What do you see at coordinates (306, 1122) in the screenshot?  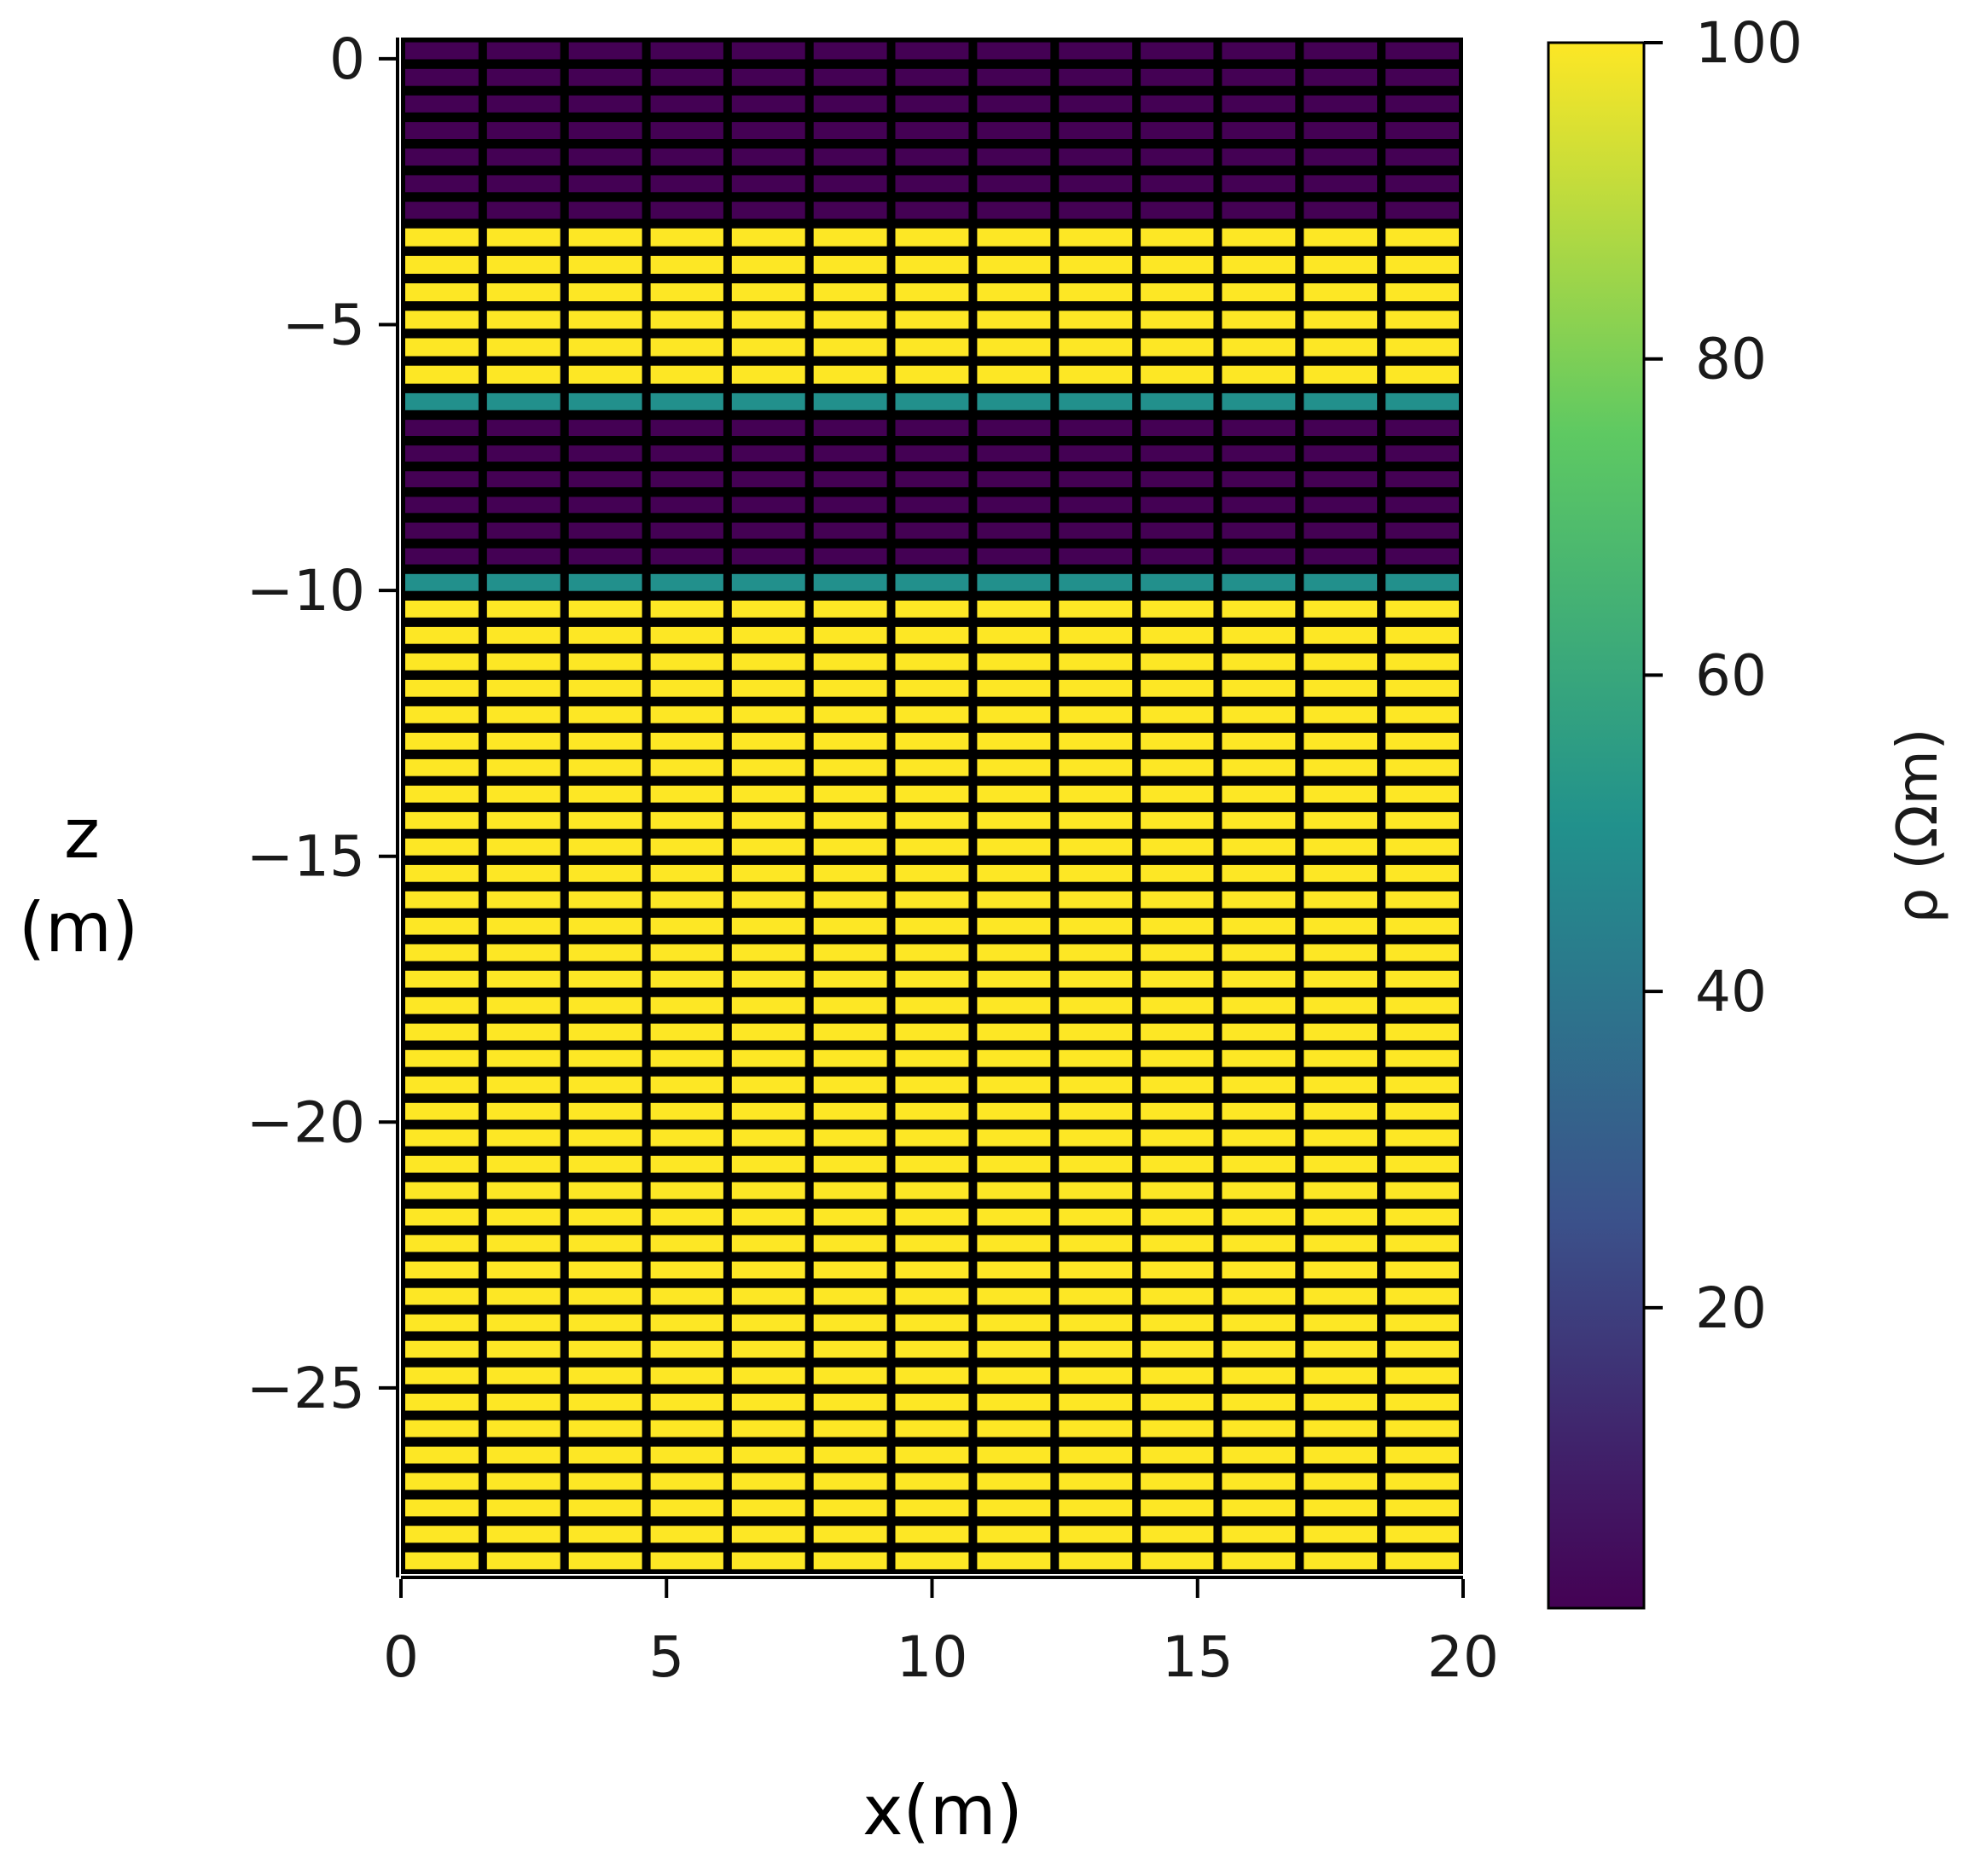 I see `y-tick-label: −20` at bounding box center [306, 1122].